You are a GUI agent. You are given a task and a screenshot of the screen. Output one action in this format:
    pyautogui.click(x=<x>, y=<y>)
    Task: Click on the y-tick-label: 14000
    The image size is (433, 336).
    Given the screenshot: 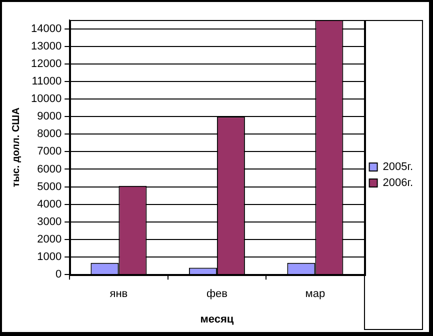 What is the action you would take?
    pyautogui.click(x=46, y=28)
    